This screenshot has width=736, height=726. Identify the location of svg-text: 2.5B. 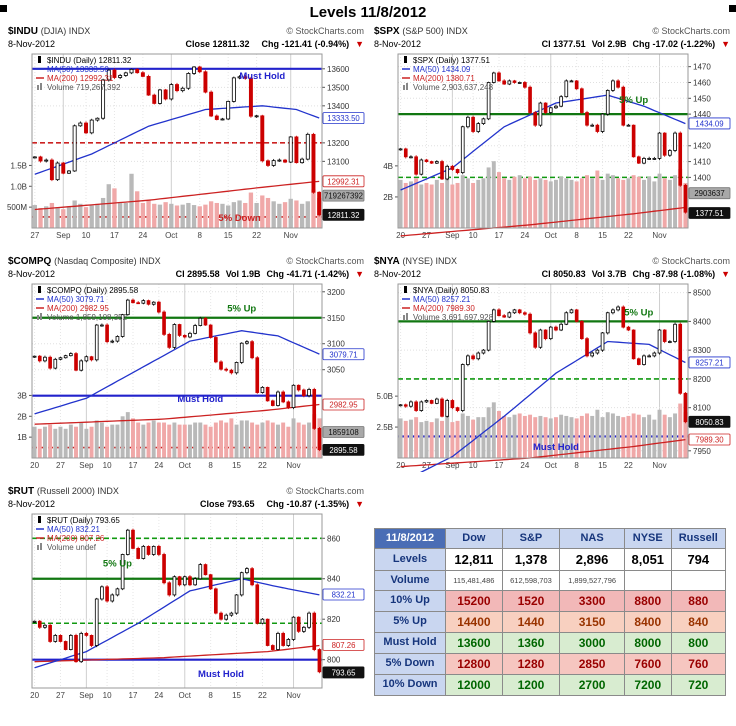
(385, 427).